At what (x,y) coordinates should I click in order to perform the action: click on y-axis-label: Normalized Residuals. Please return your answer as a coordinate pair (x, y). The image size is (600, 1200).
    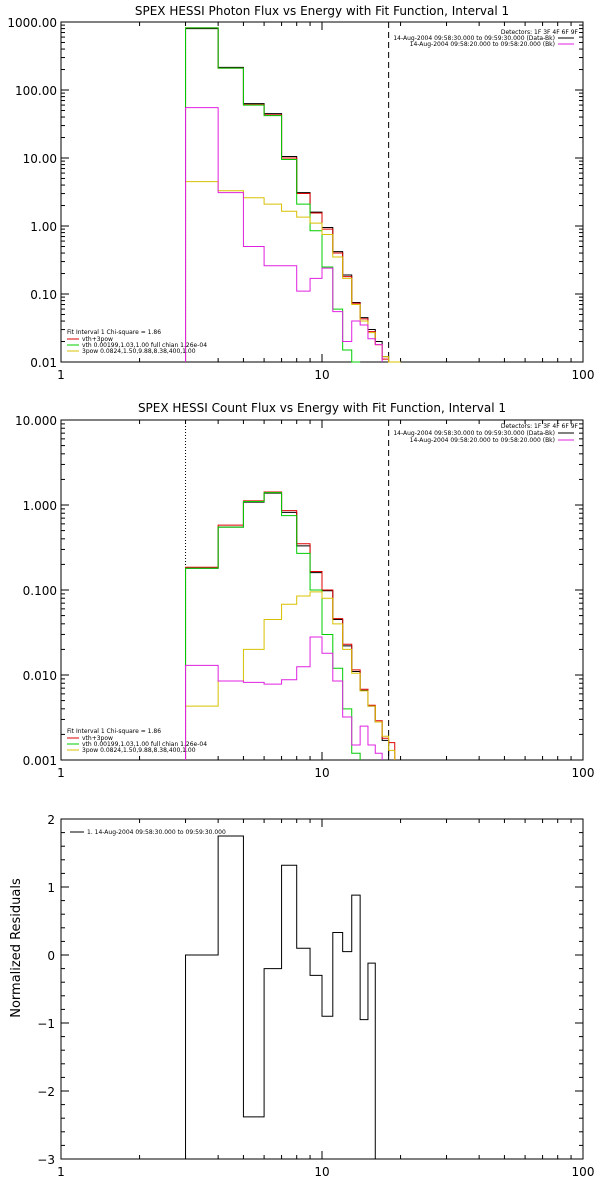
    Looking at the image, I should click on (16, 948).